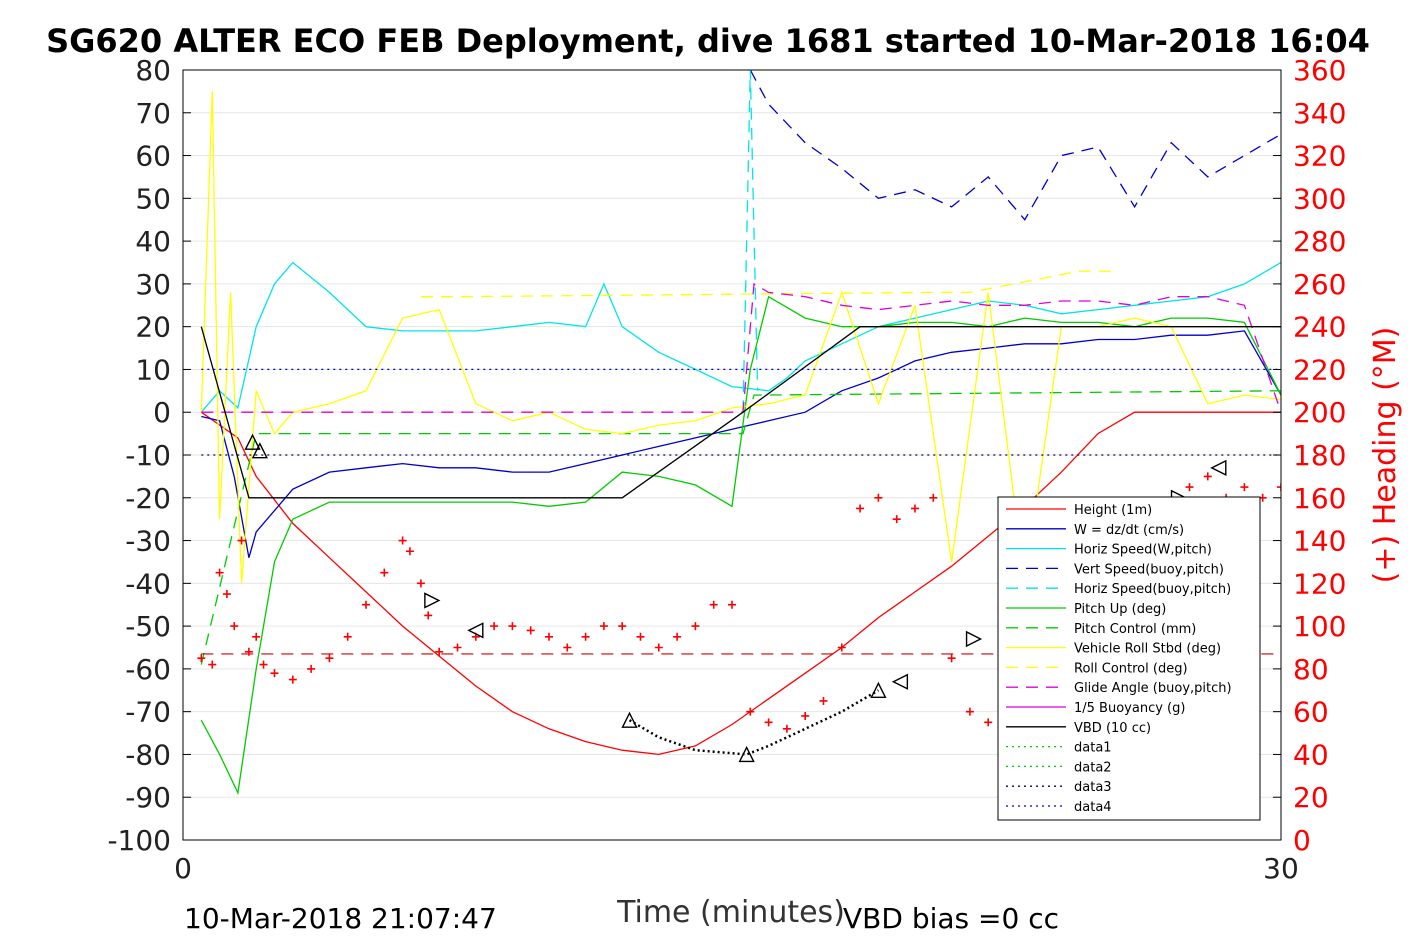 The width and height of the screenshot is (1417, 945). Describe the element at coordinates (1319, 541) in the screenshot. I see `y2-tick-label: 140` at that location.